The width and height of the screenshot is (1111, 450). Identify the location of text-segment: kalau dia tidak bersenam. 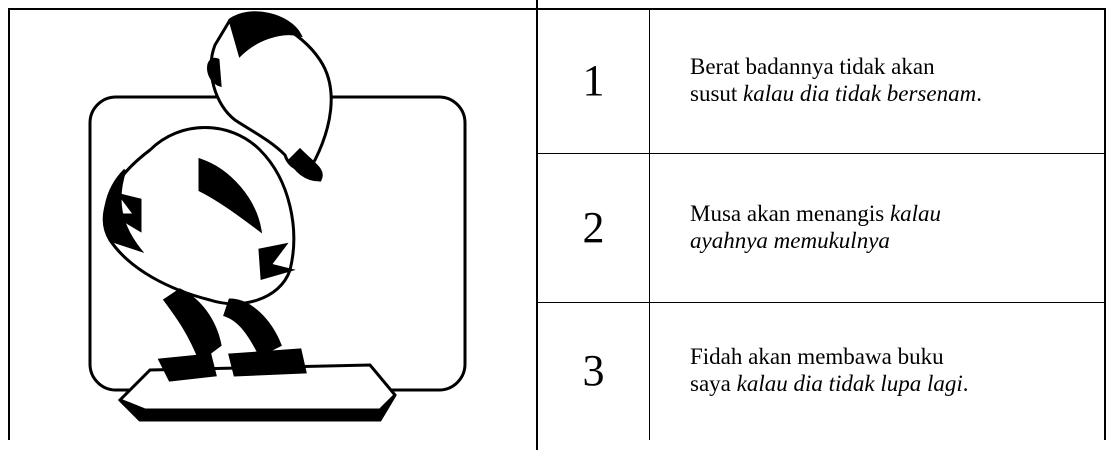
(860, 93).